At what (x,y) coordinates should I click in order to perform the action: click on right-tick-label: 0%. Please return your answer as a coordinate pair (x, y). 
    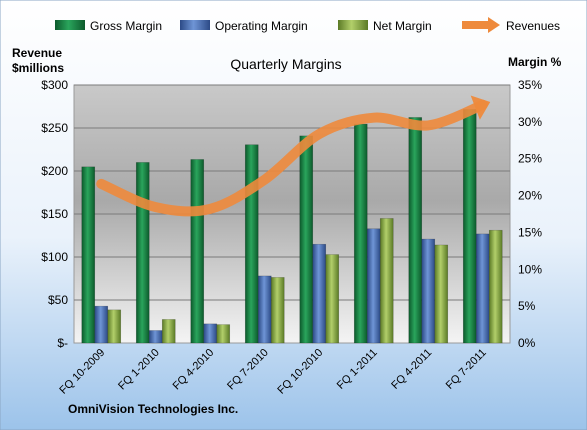
    Looking at the image, I should click on (527, 343).